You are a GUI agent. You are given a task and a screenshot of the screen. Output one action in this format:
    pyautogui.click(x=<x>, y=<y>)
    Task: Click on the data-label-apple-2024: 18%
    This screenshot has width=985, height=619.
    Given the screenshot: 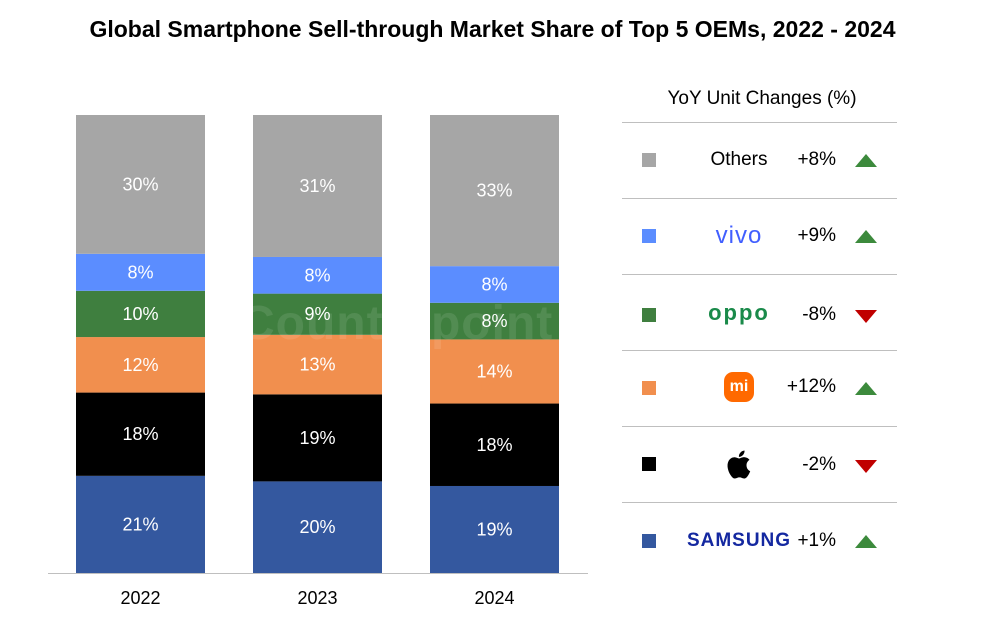 What is the action you would take?
    pyautogui.click(x=494, y=445)
    